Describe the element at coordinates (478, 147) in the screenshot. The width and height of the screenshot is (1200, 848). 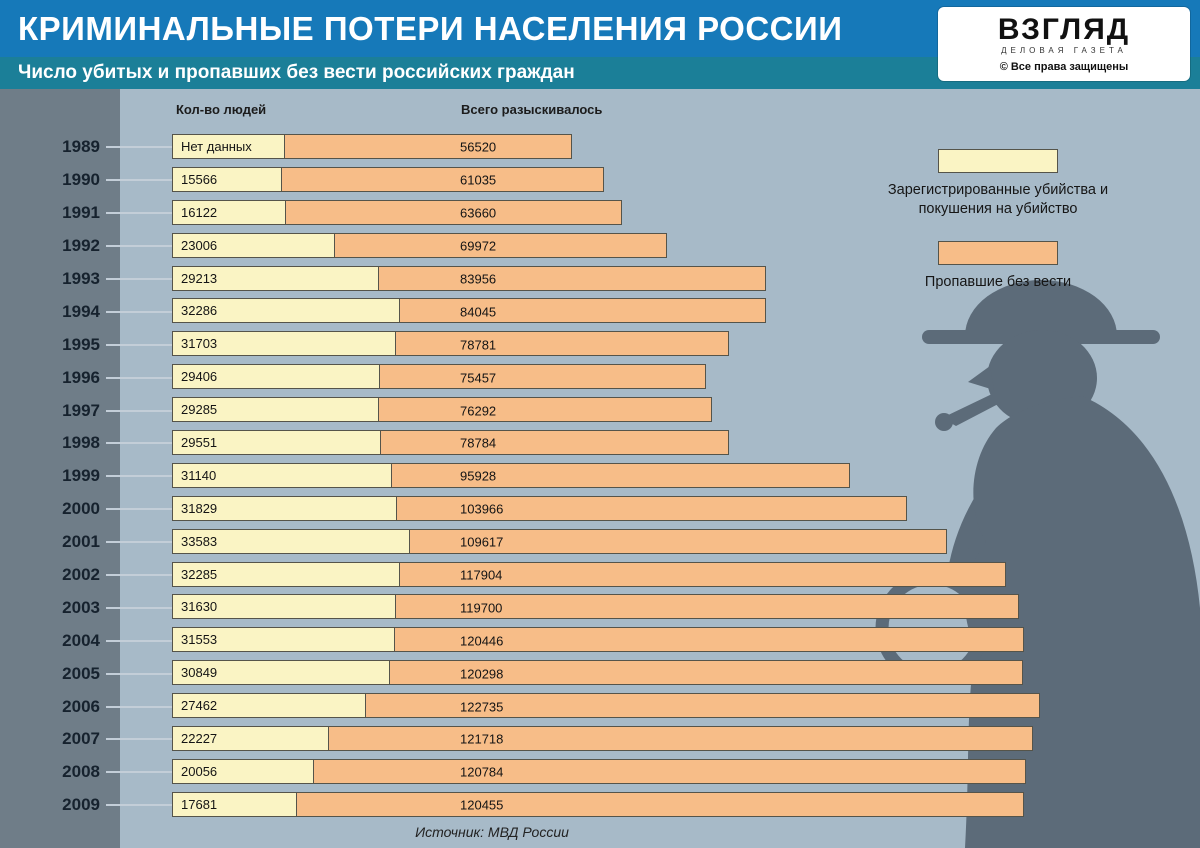
I see `missing-value: 56520` at that location.